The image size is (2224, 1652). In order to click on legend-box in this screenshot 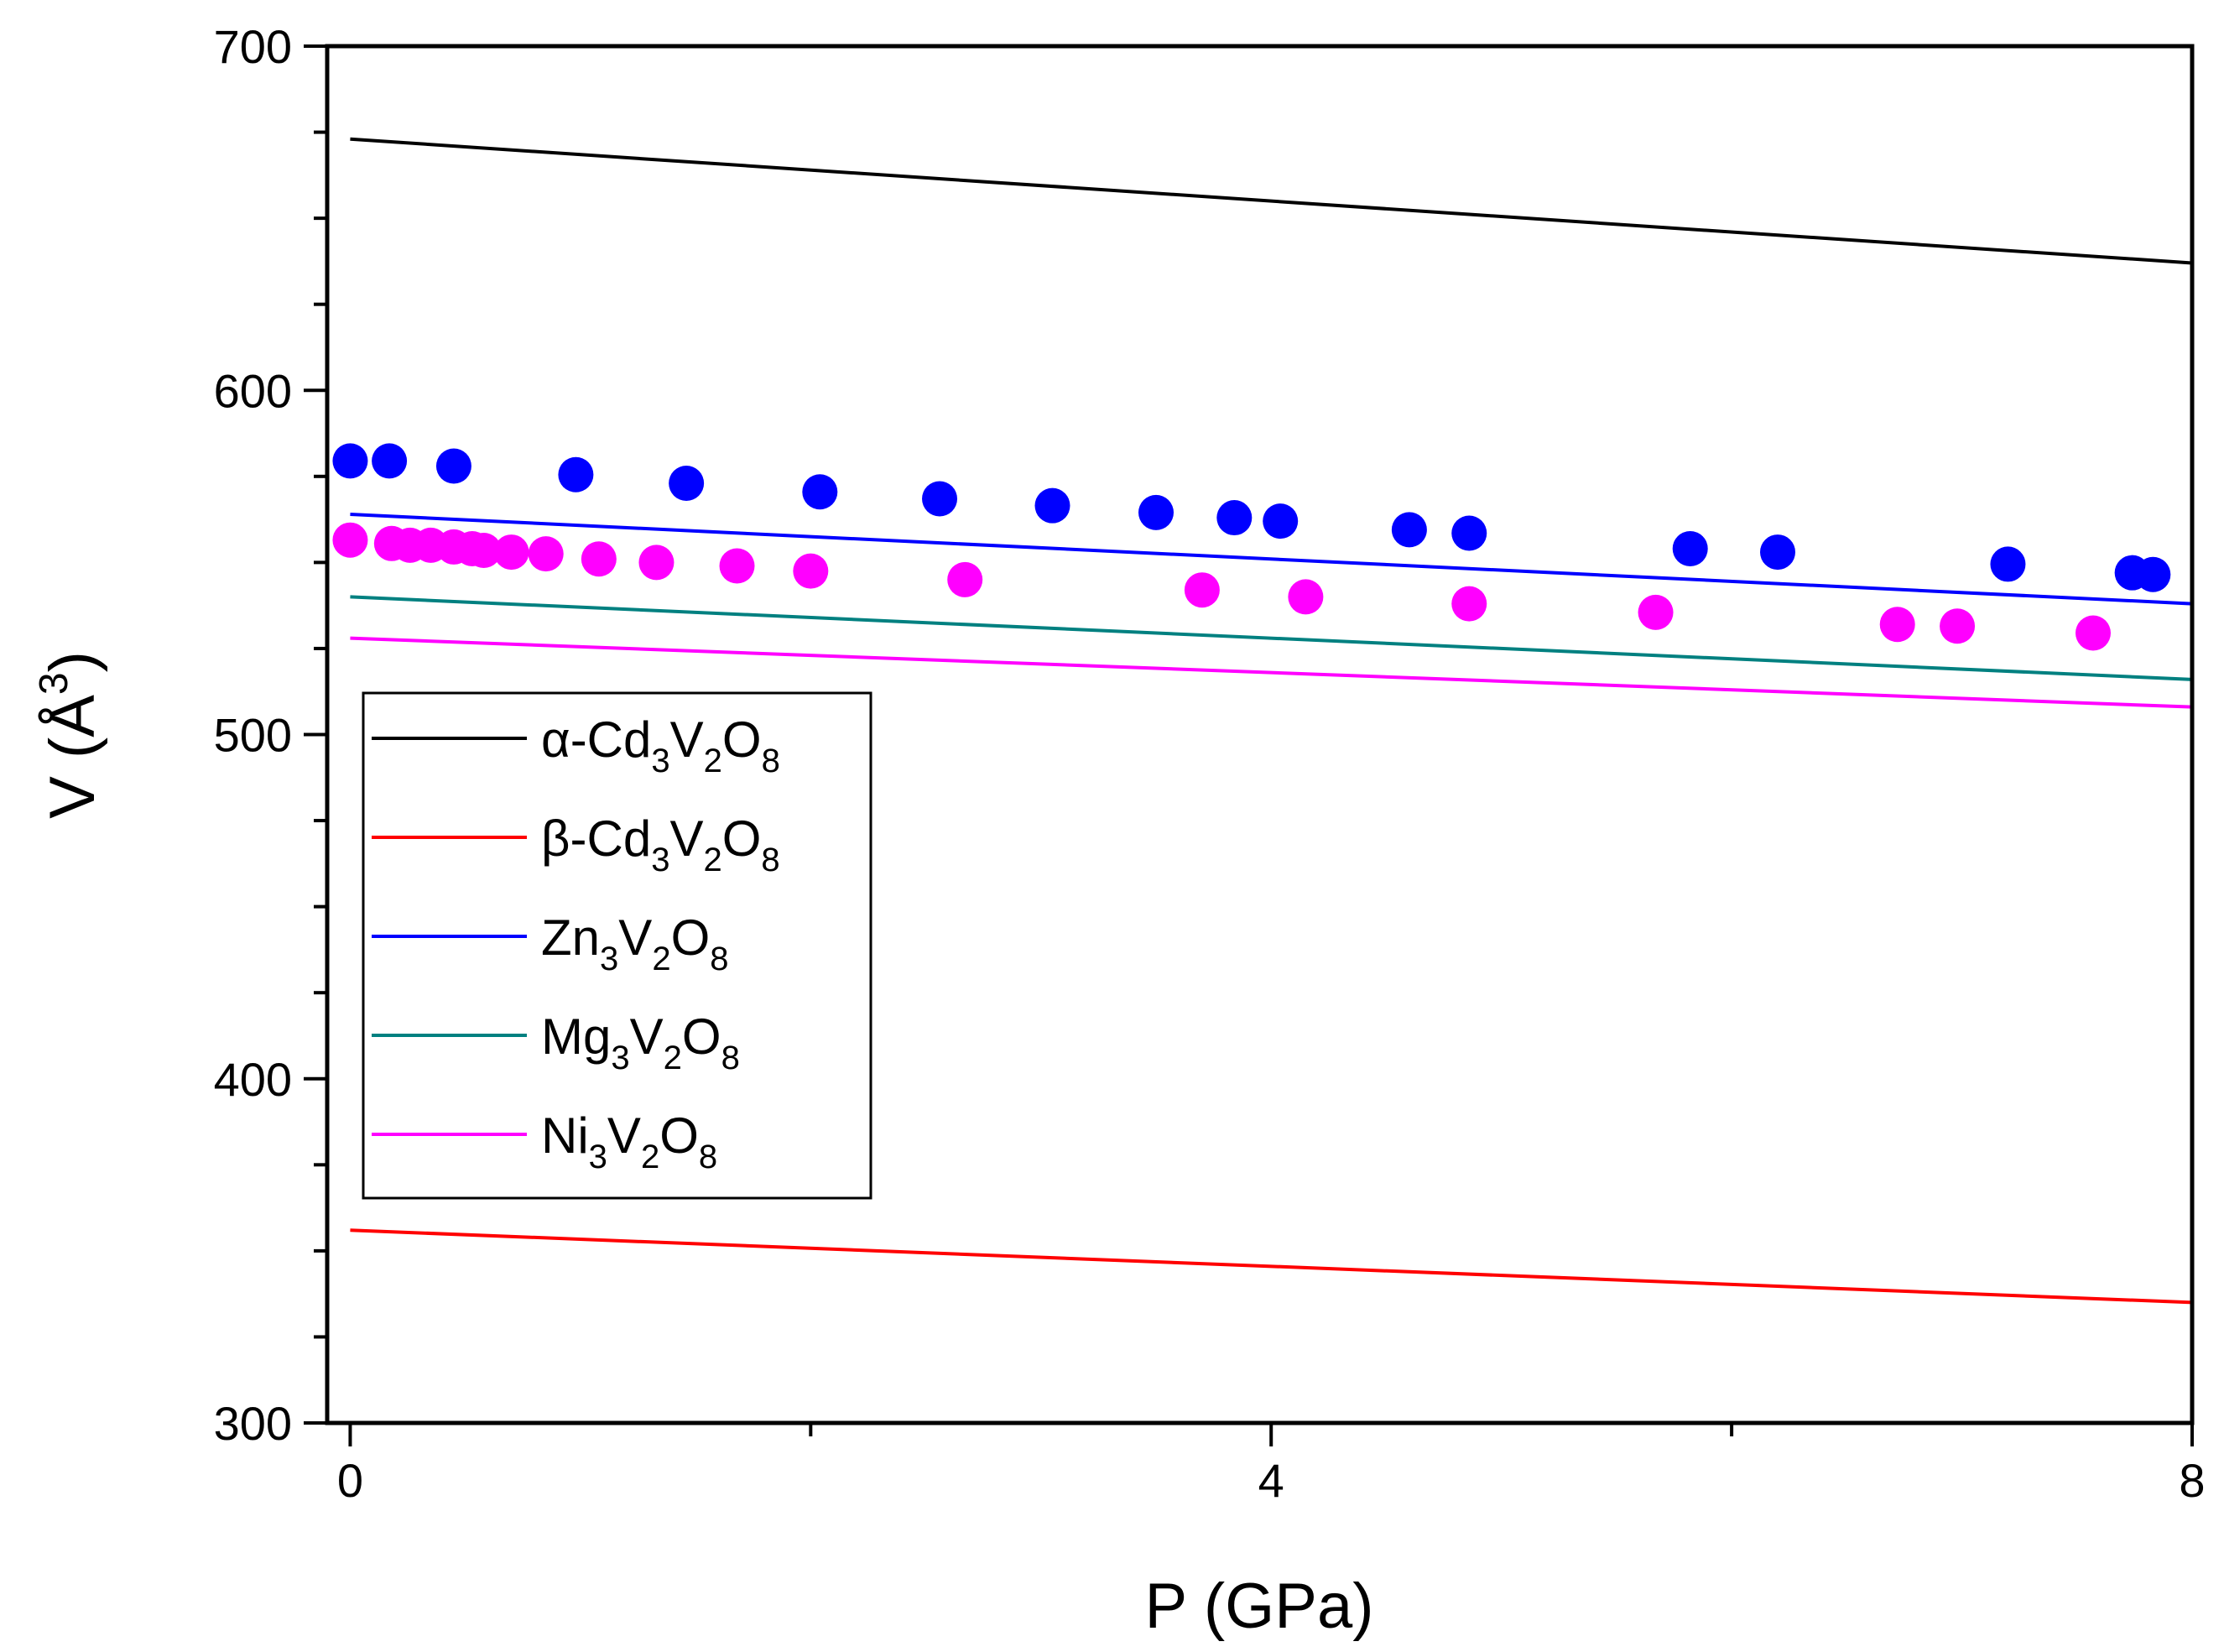, I will do `click(617, 945)`.